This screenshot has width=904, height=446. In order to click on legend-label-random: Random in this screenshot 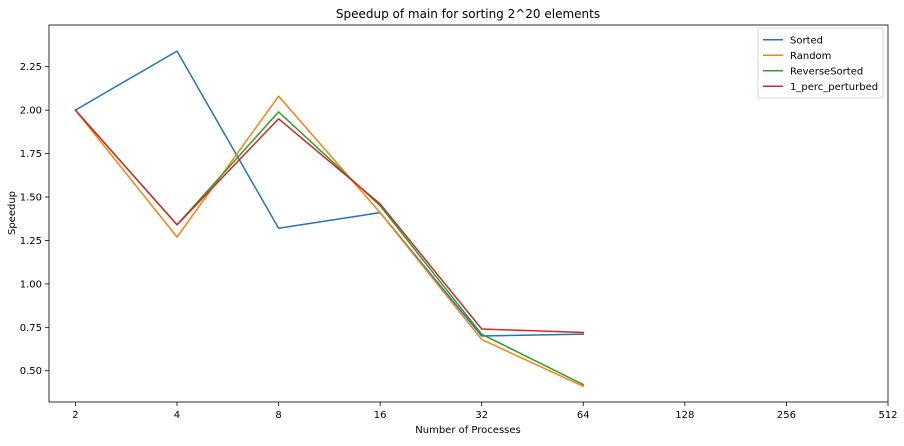, I will do `click(810, 56)`.